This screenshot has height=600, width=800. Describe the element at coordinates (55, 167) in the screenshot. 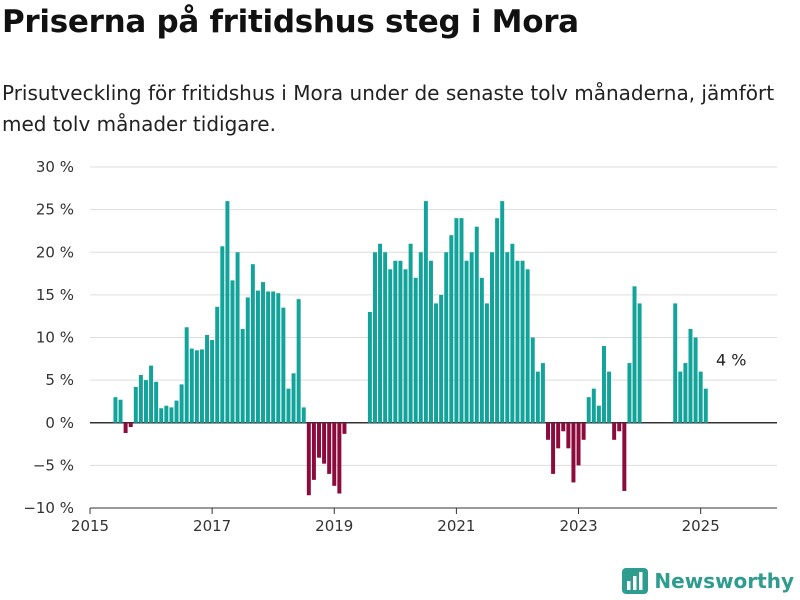

I see `y-tick-label: 30 %` at that location.